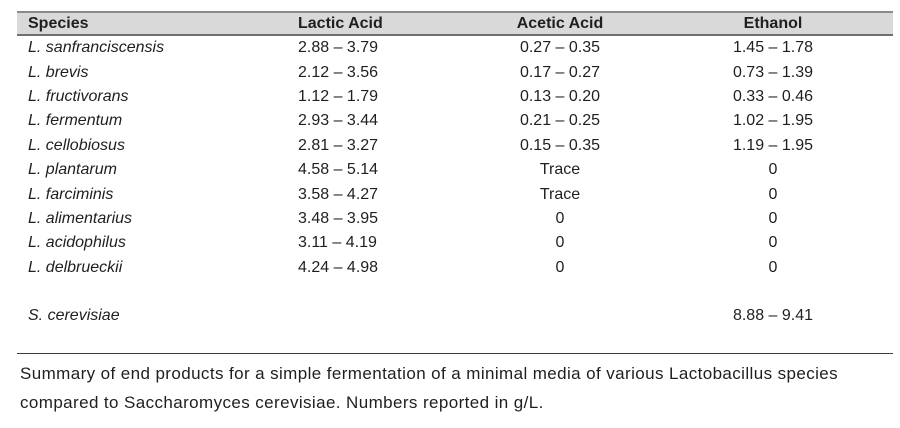 This screenshot has width=900, height=428. I want to click on cell-species: S. cerevisiae, so click(74, 316).